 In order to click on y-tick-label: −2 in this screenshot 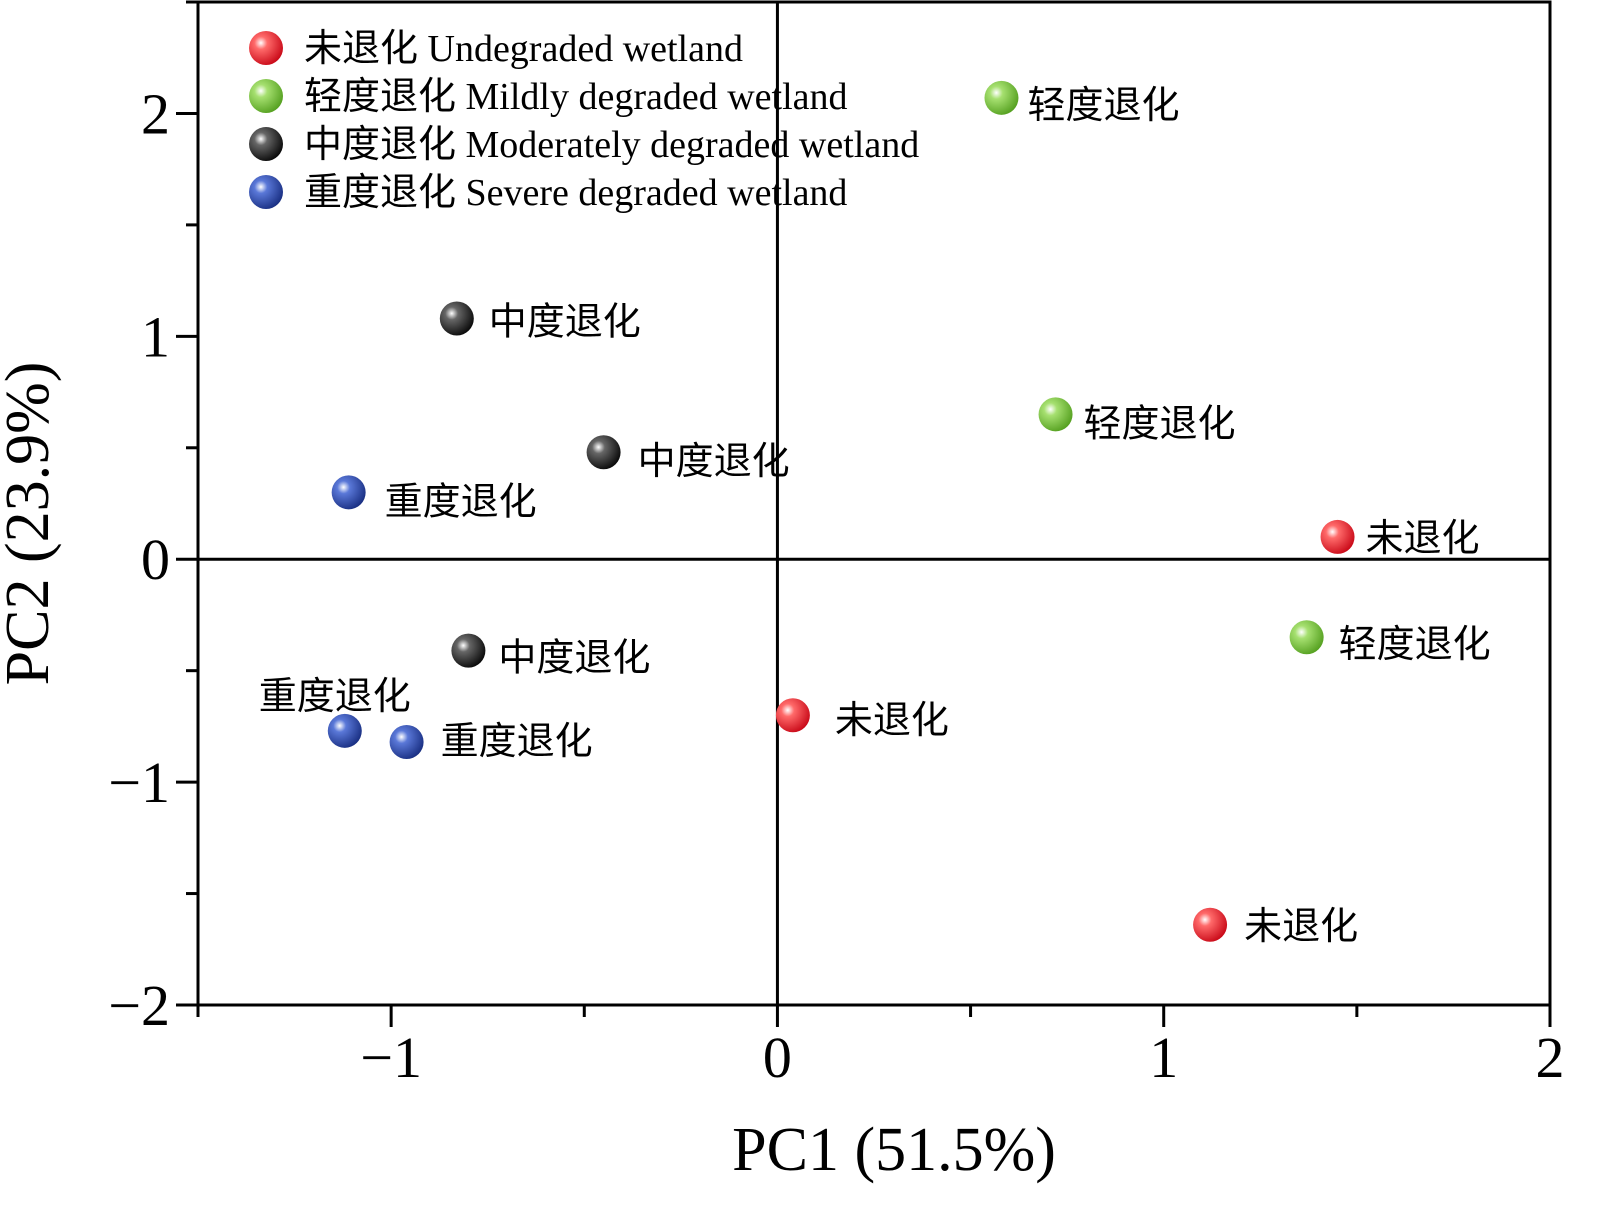, I will do `click(139, 1005)`.